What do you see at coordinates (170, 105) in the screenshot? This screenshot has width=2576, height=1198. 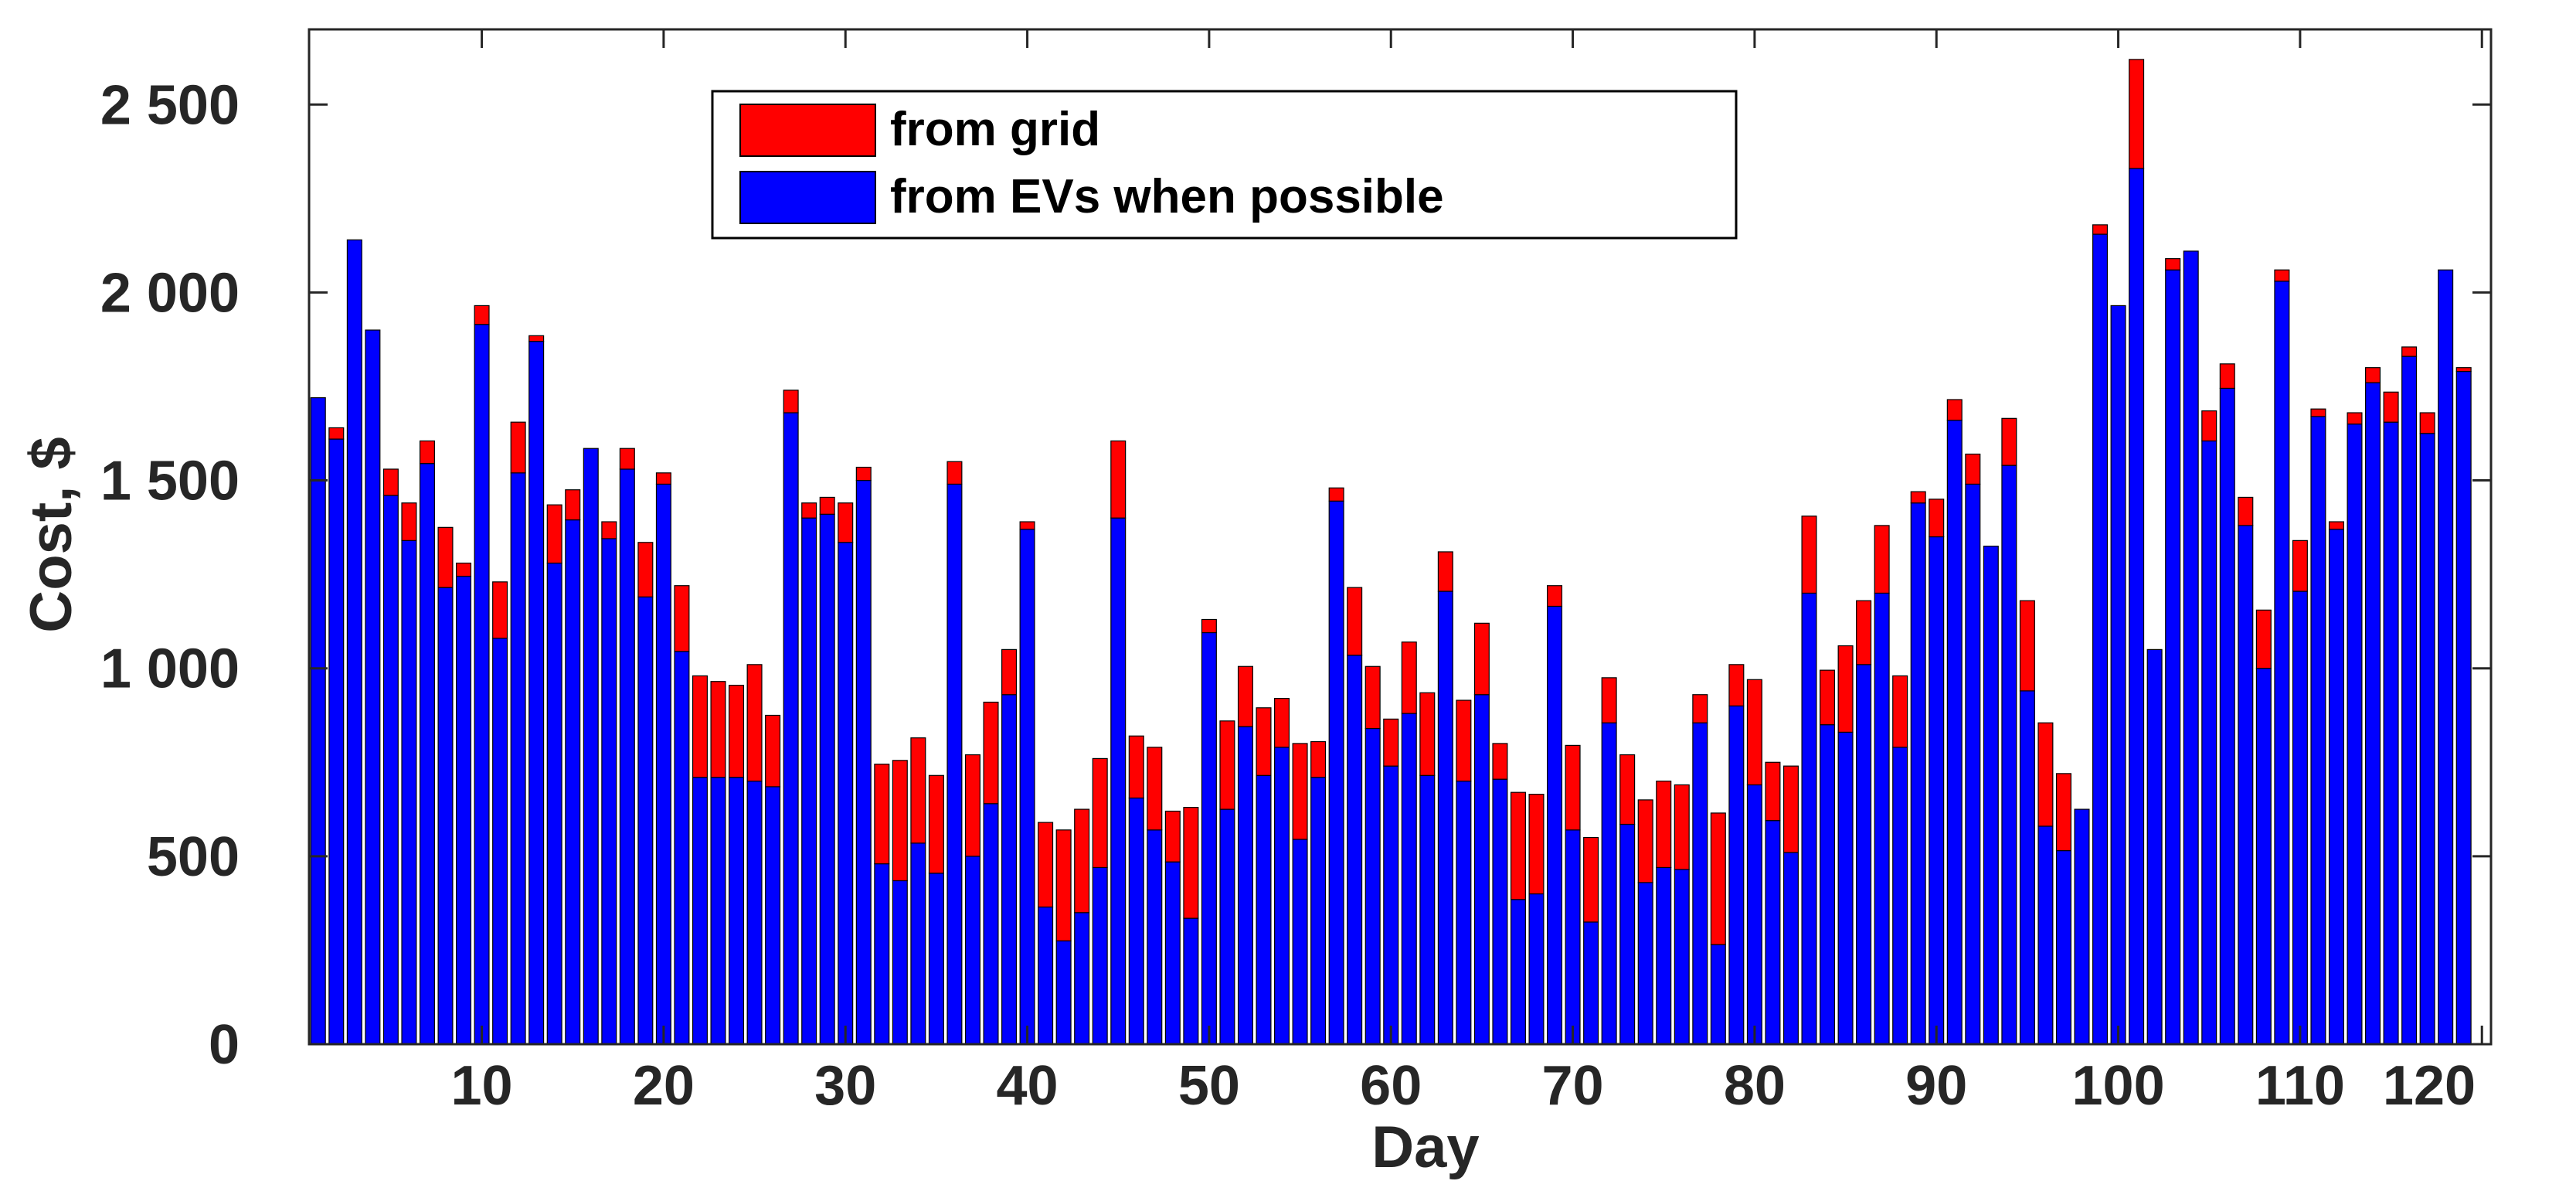 I see `y-tick-label-2500: 2 500` at bounding box center [170, 105].